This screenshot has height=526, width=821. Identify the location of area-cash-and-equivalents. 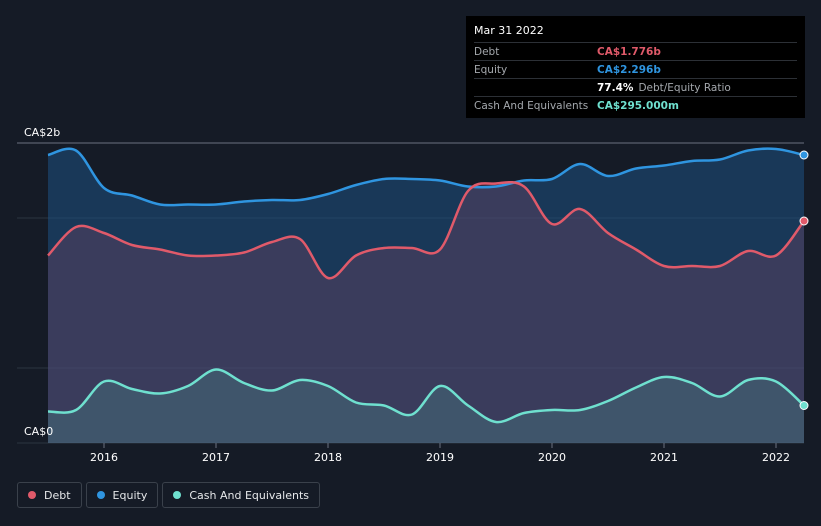
(426, 406).